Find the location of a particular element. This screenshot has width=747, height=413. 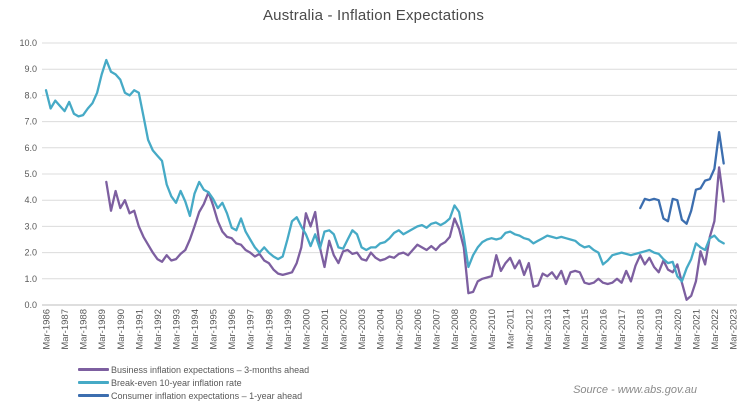

x-axis-tick-label: Mar-2006 is located at coordinates (418, 329).